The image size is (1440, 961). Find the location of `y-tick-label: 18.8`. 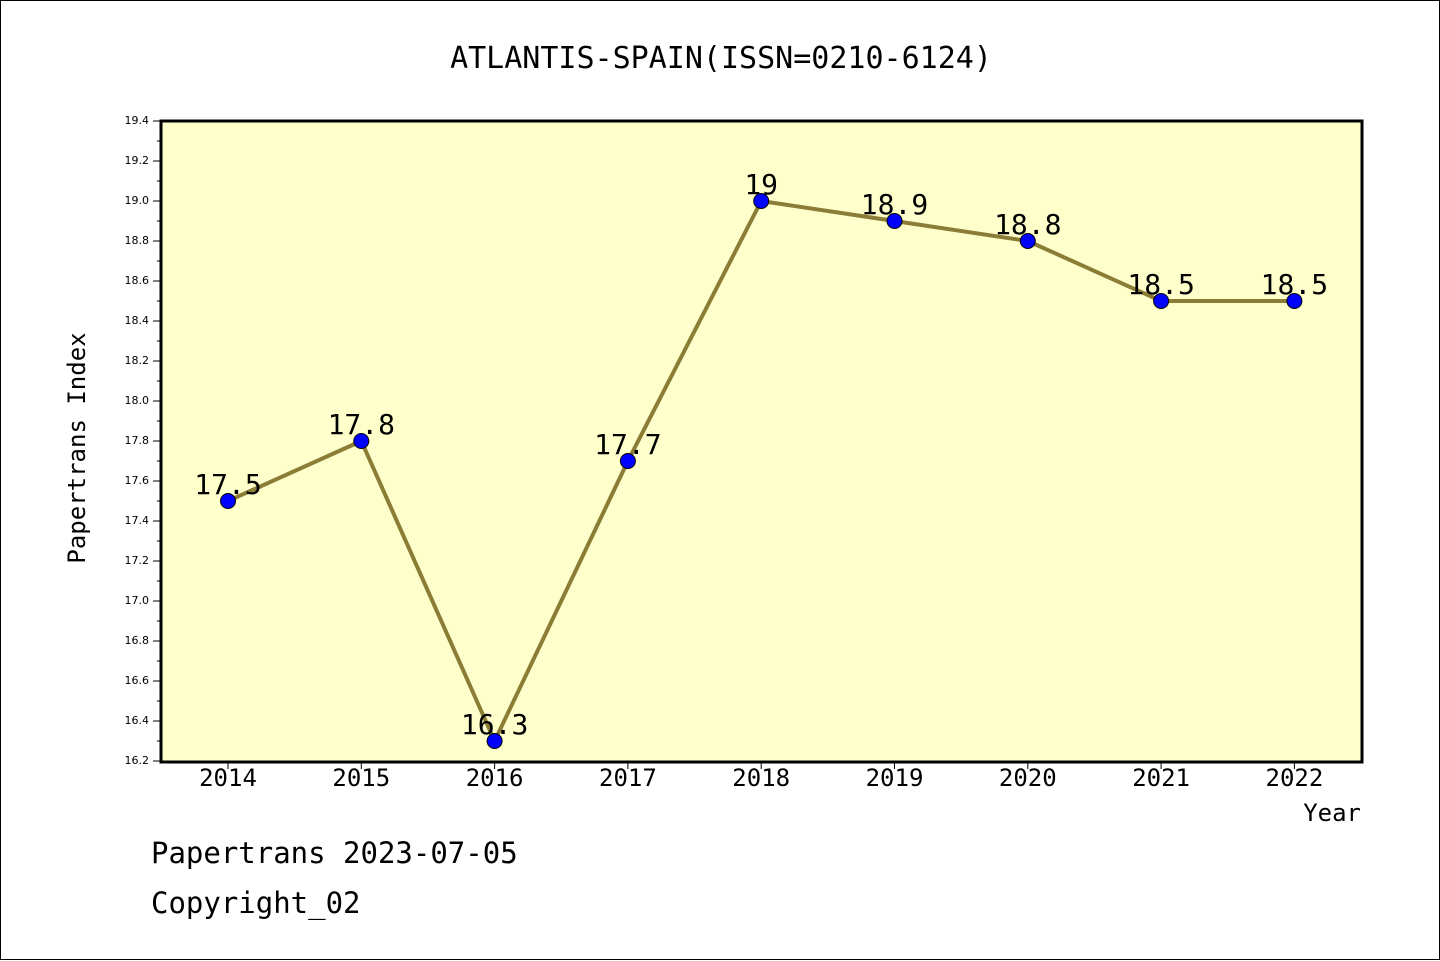

y-tick-label: 18.8 is located at coordinates (137, 240).